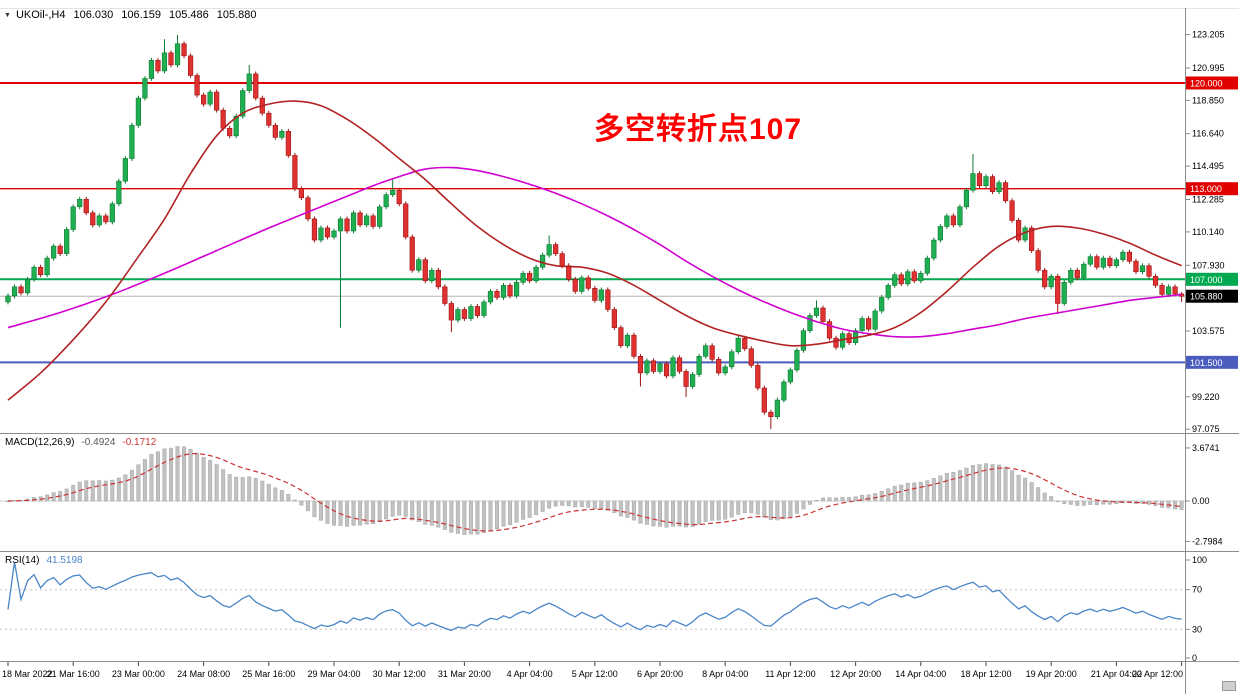  What do you see at coordinates (464, 674) in the screenshot?
I see `date-axis-label: 31 Mar 20:00` at bounding box center [464, 674].